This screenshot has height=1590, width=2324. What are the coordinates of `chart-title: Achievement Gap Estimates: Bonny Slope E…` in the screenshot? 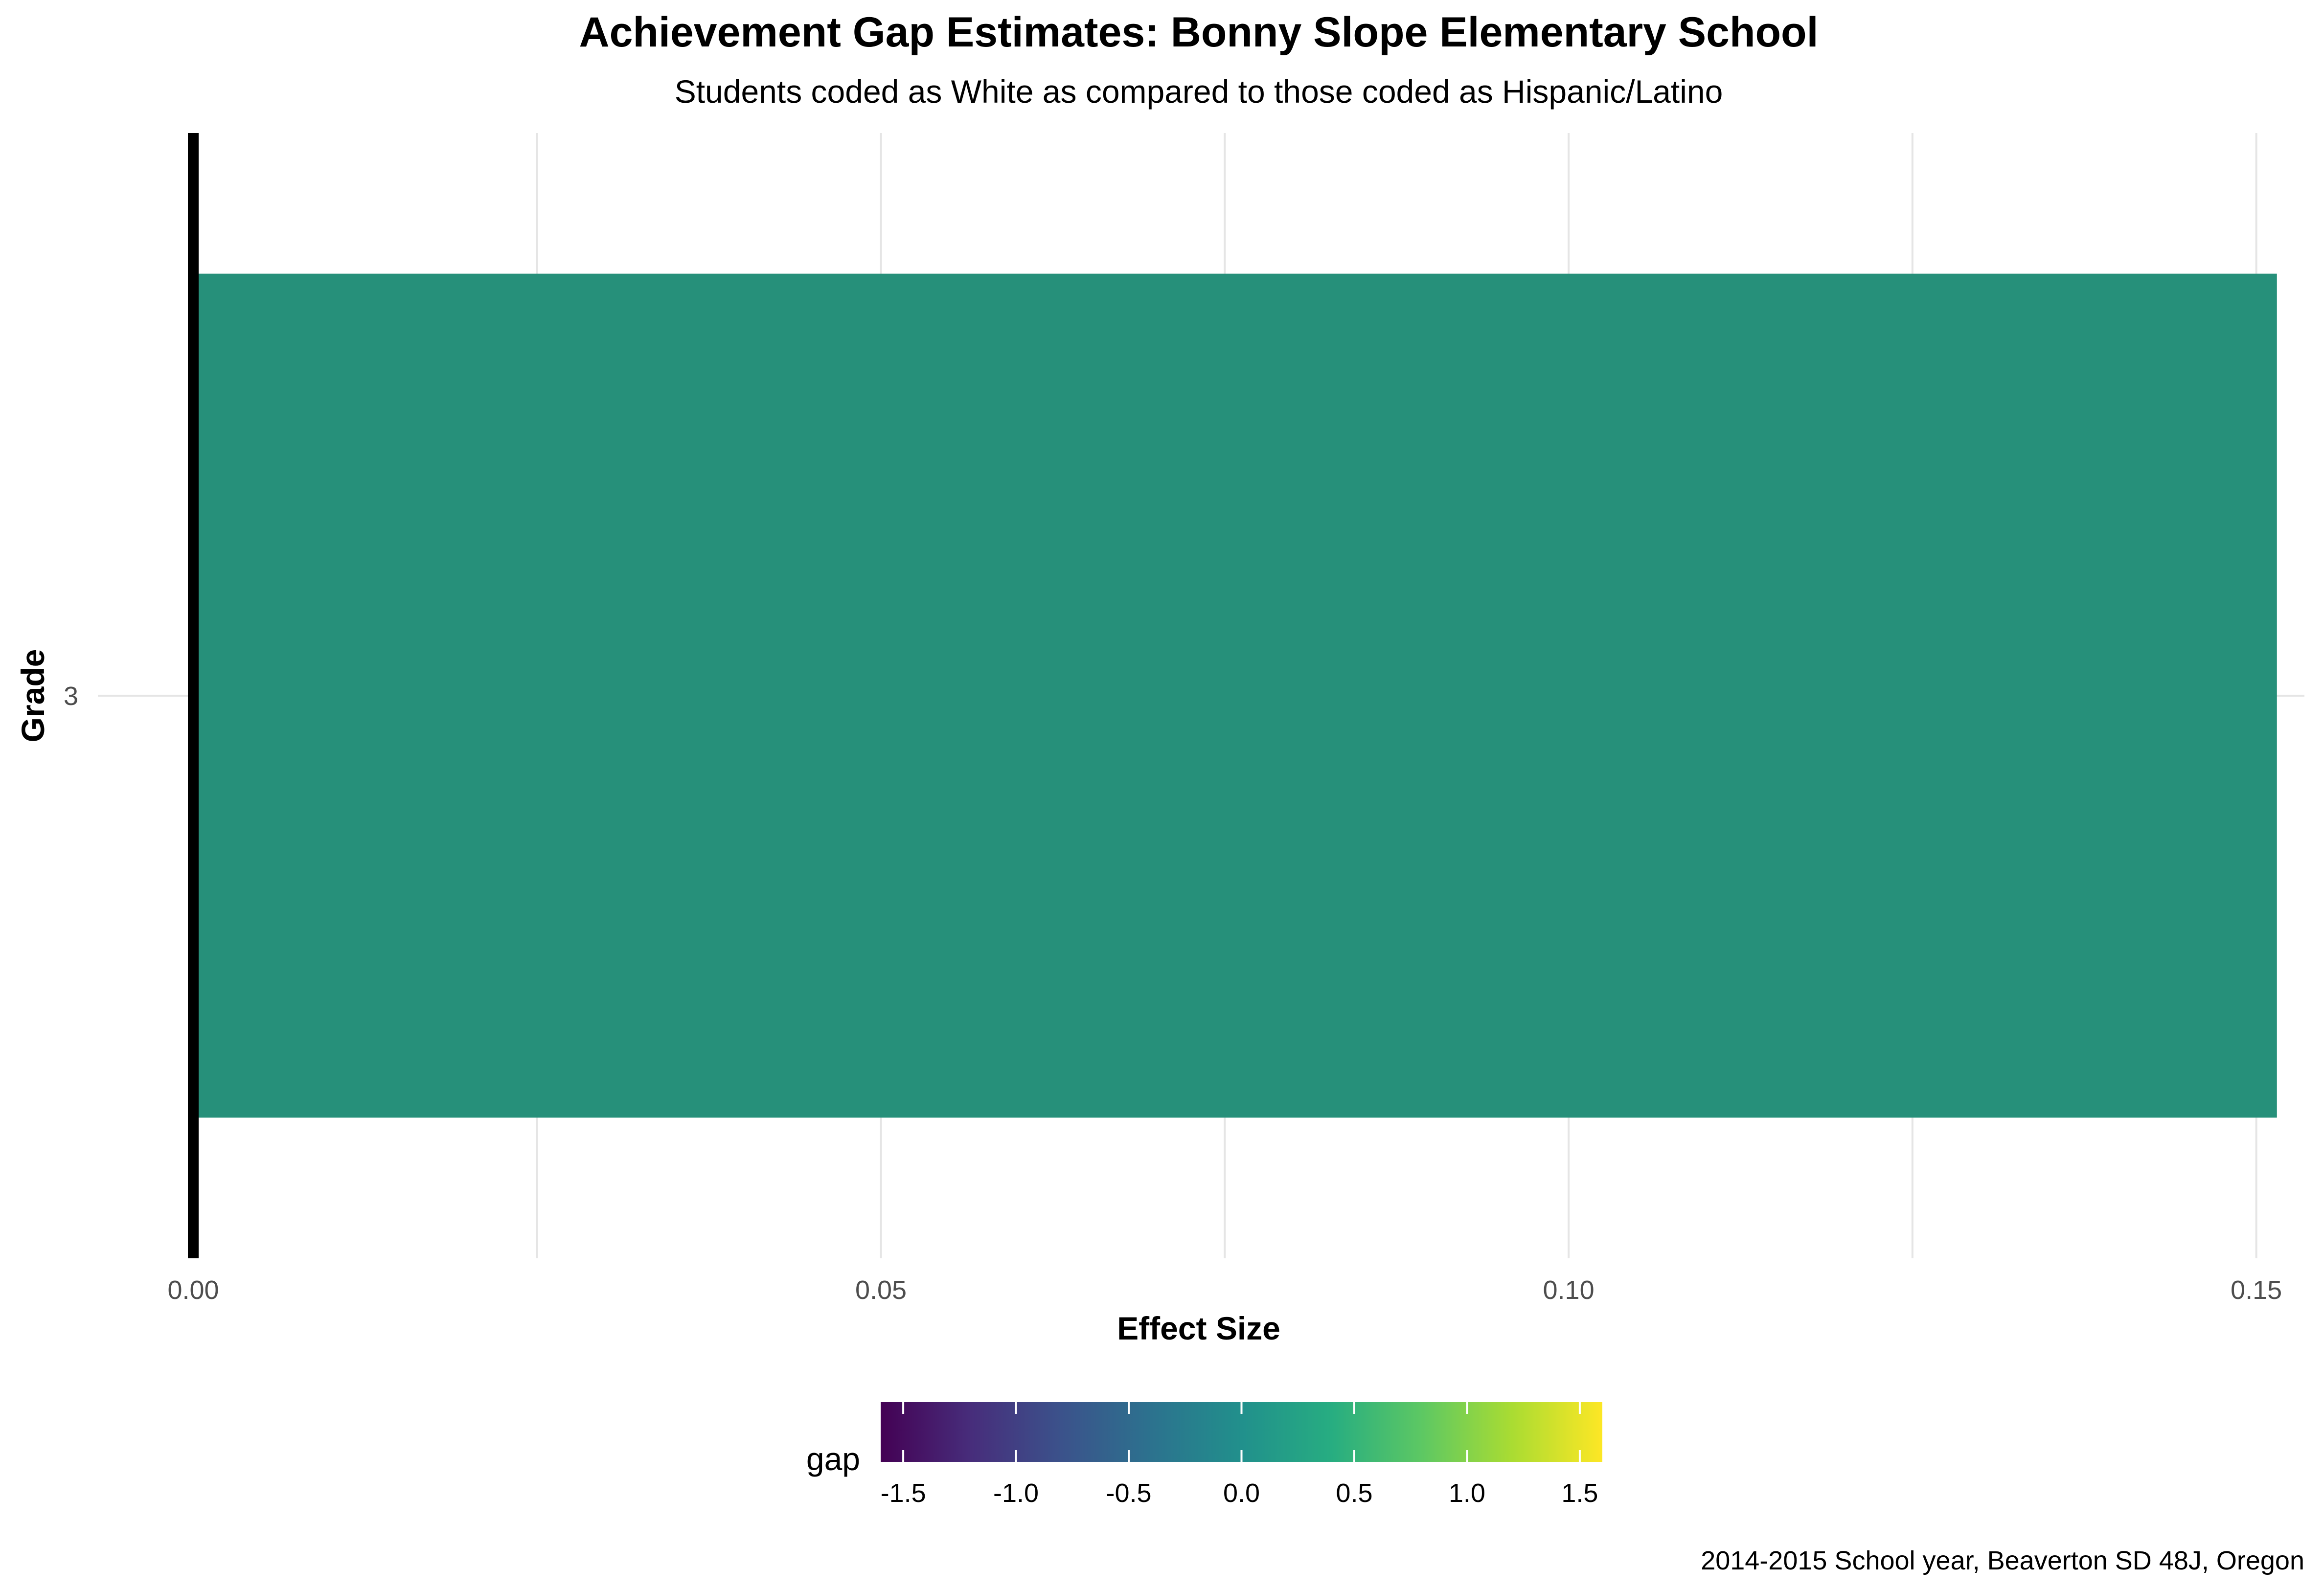 It's located at (1199, 33).